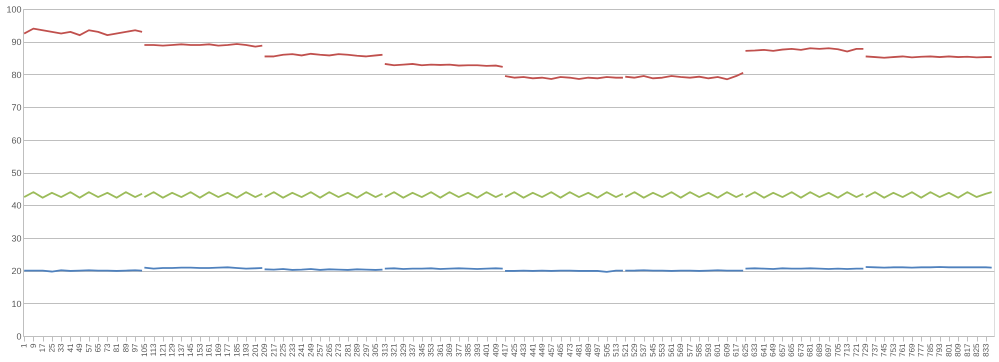 The height and width of the screenshot is (362, 999). Describe the element at coordinates (273, 349) in the screenshot. I see `x-tick-label: 217` at that location.